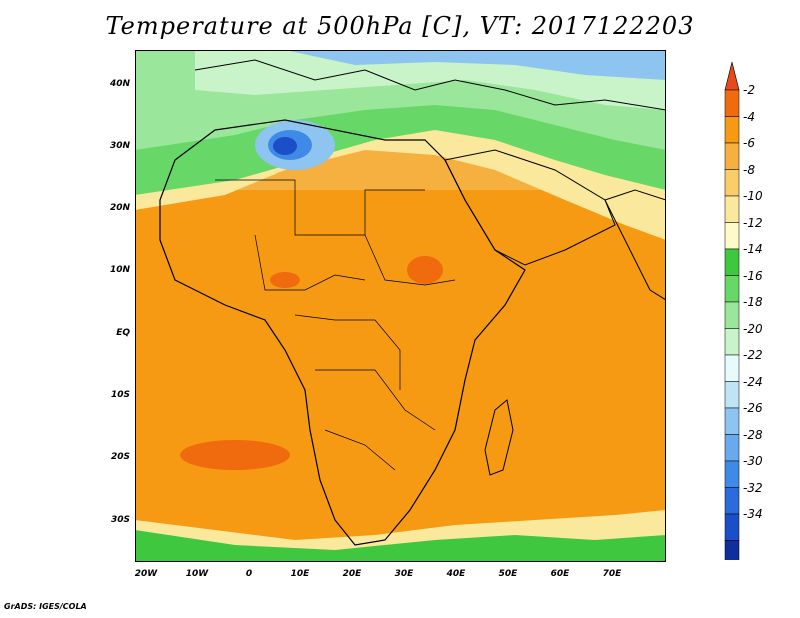 This screenshot has height=618, width=800. What do you see at coordinates (749, 90) in the screenshot?
I see `colorbar-label: -2` at bounding box center [749, 90].